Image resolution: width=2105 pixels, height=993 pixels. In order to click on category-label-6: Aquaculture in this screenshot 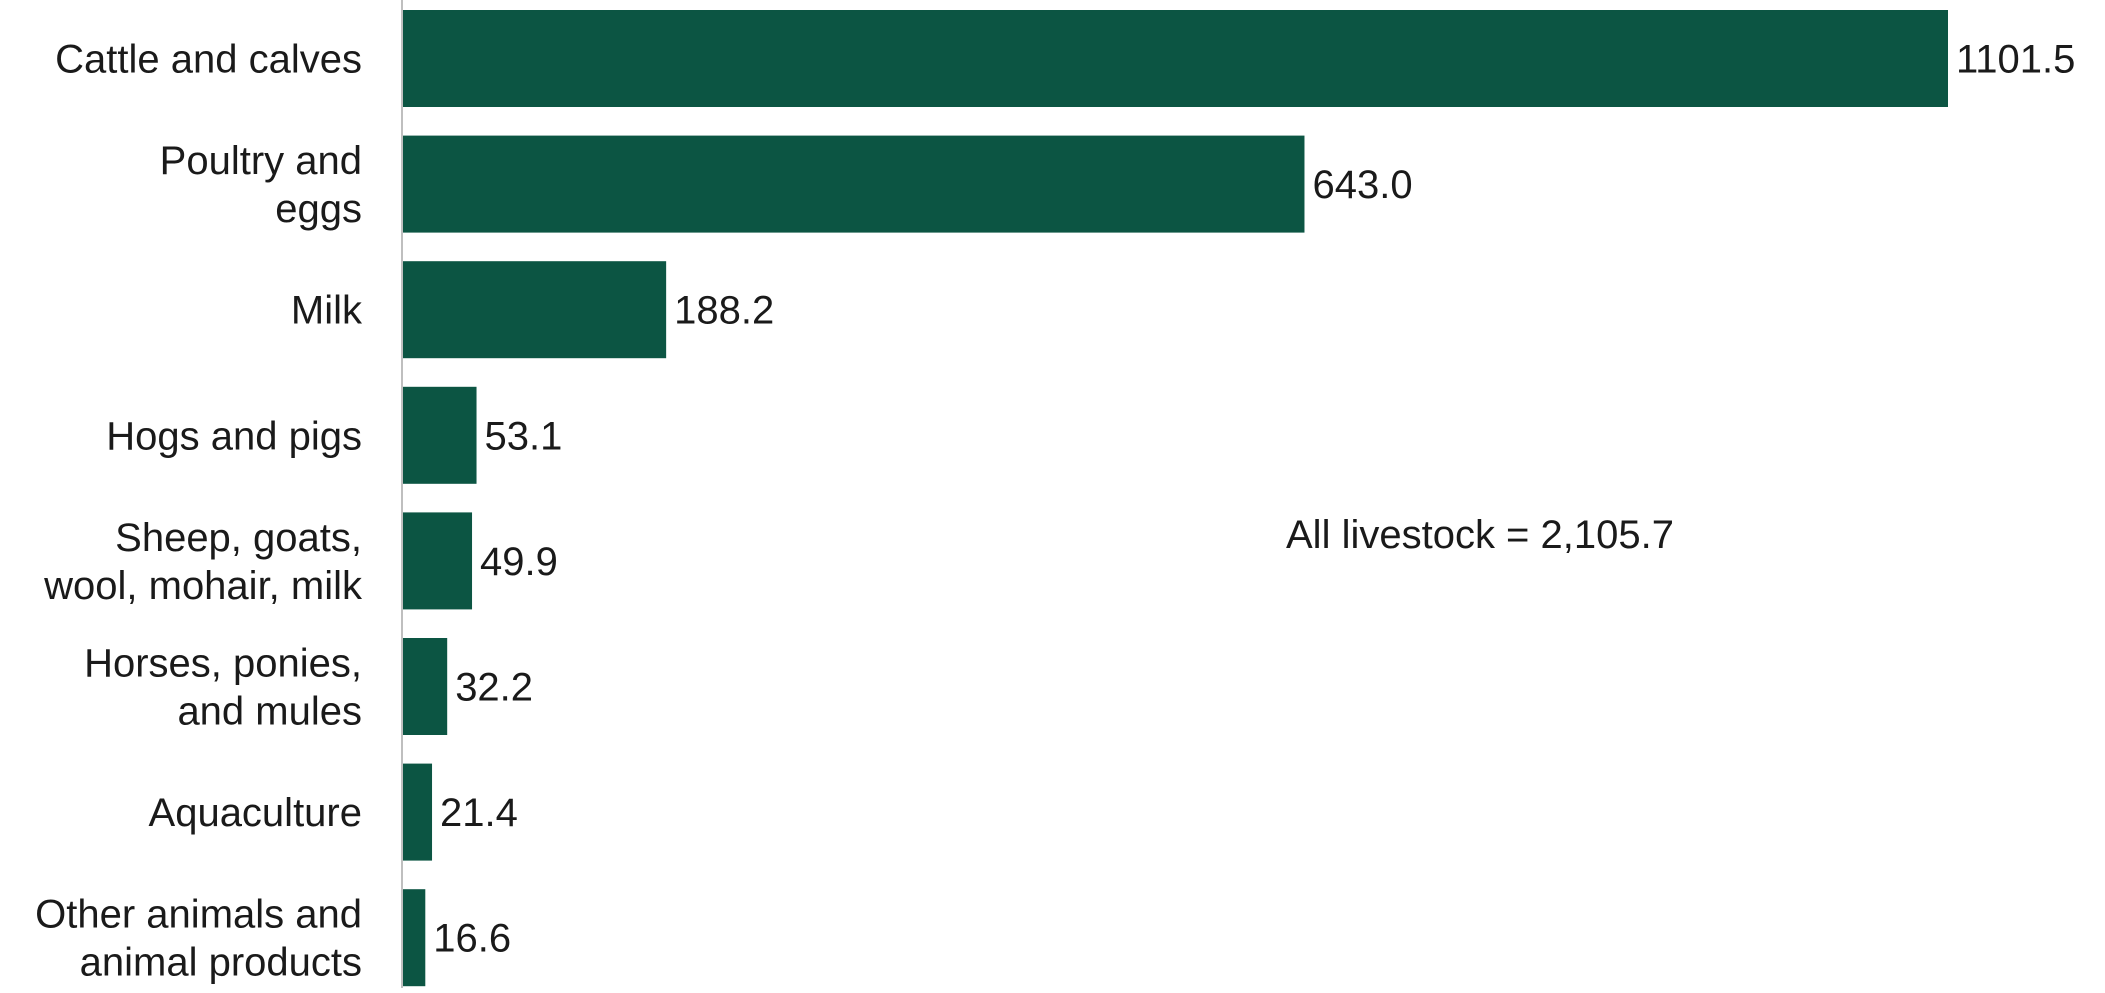, I will do `click(255, 813)`.